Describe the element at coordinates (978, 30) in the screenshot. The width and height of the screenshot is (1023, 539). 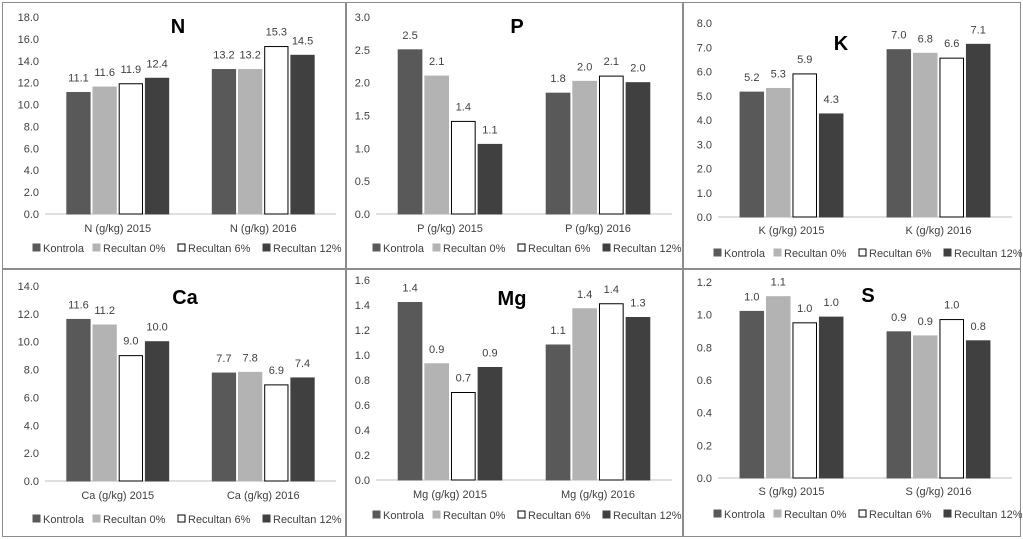
I see `data-label: 7.1` at that location.